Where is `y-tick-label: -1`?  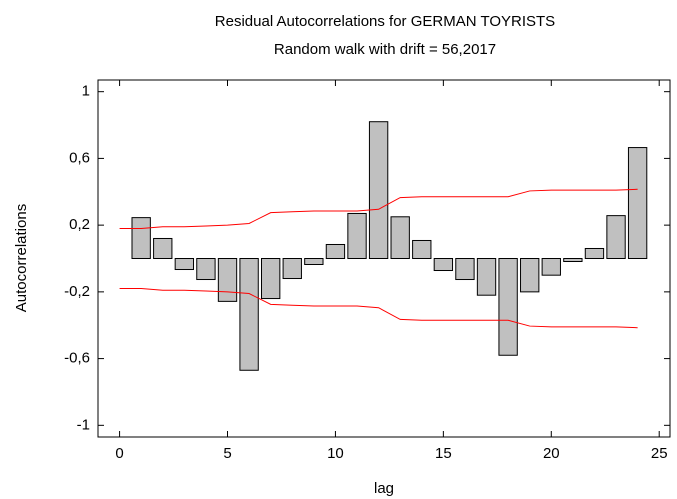 y-tick-label: -1 is located at coordinates (83, 424).